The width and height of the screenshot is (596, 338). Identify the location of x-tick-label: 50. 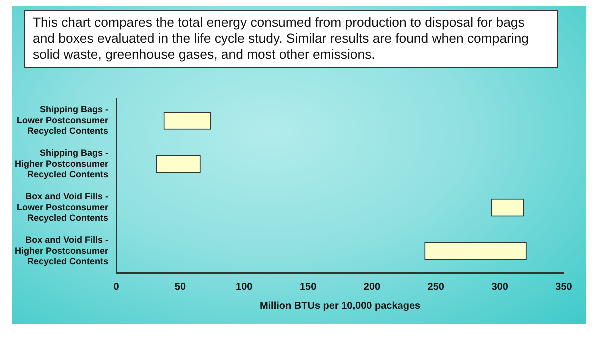
(180, 287).